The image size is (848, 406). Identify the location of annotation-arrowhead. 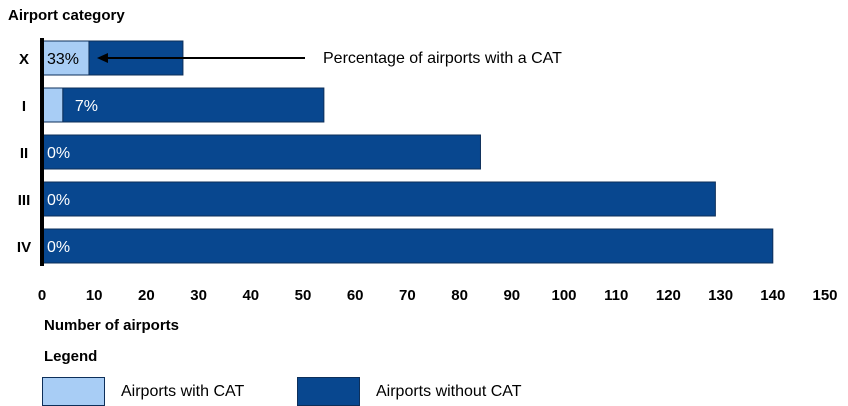
(102, 58).